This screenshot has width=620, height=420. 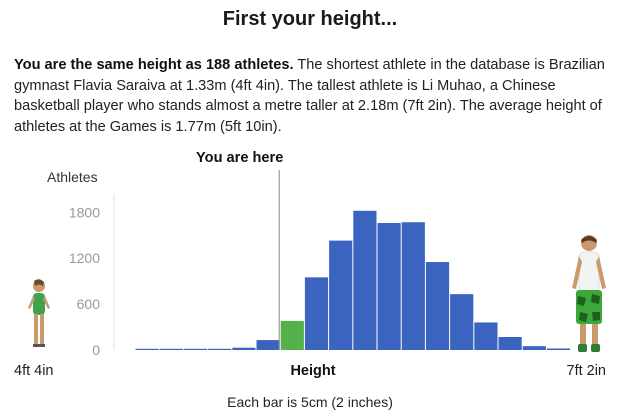 I want to click on you-are-here-label: You are here, so click(x=240, y=158).